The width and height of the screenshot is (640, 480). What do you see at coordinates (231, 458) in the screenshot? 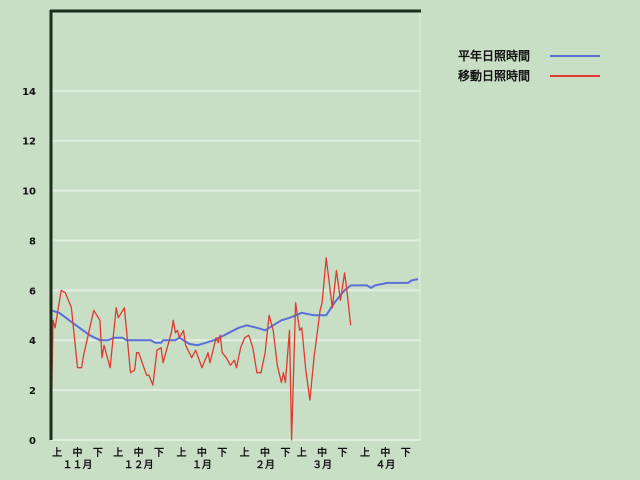
I see `x-axis-ticks: 上中下１１月上中下１２月上中下１月上中下２月上中下３月上中下４月` at bounding box center [231, 458].